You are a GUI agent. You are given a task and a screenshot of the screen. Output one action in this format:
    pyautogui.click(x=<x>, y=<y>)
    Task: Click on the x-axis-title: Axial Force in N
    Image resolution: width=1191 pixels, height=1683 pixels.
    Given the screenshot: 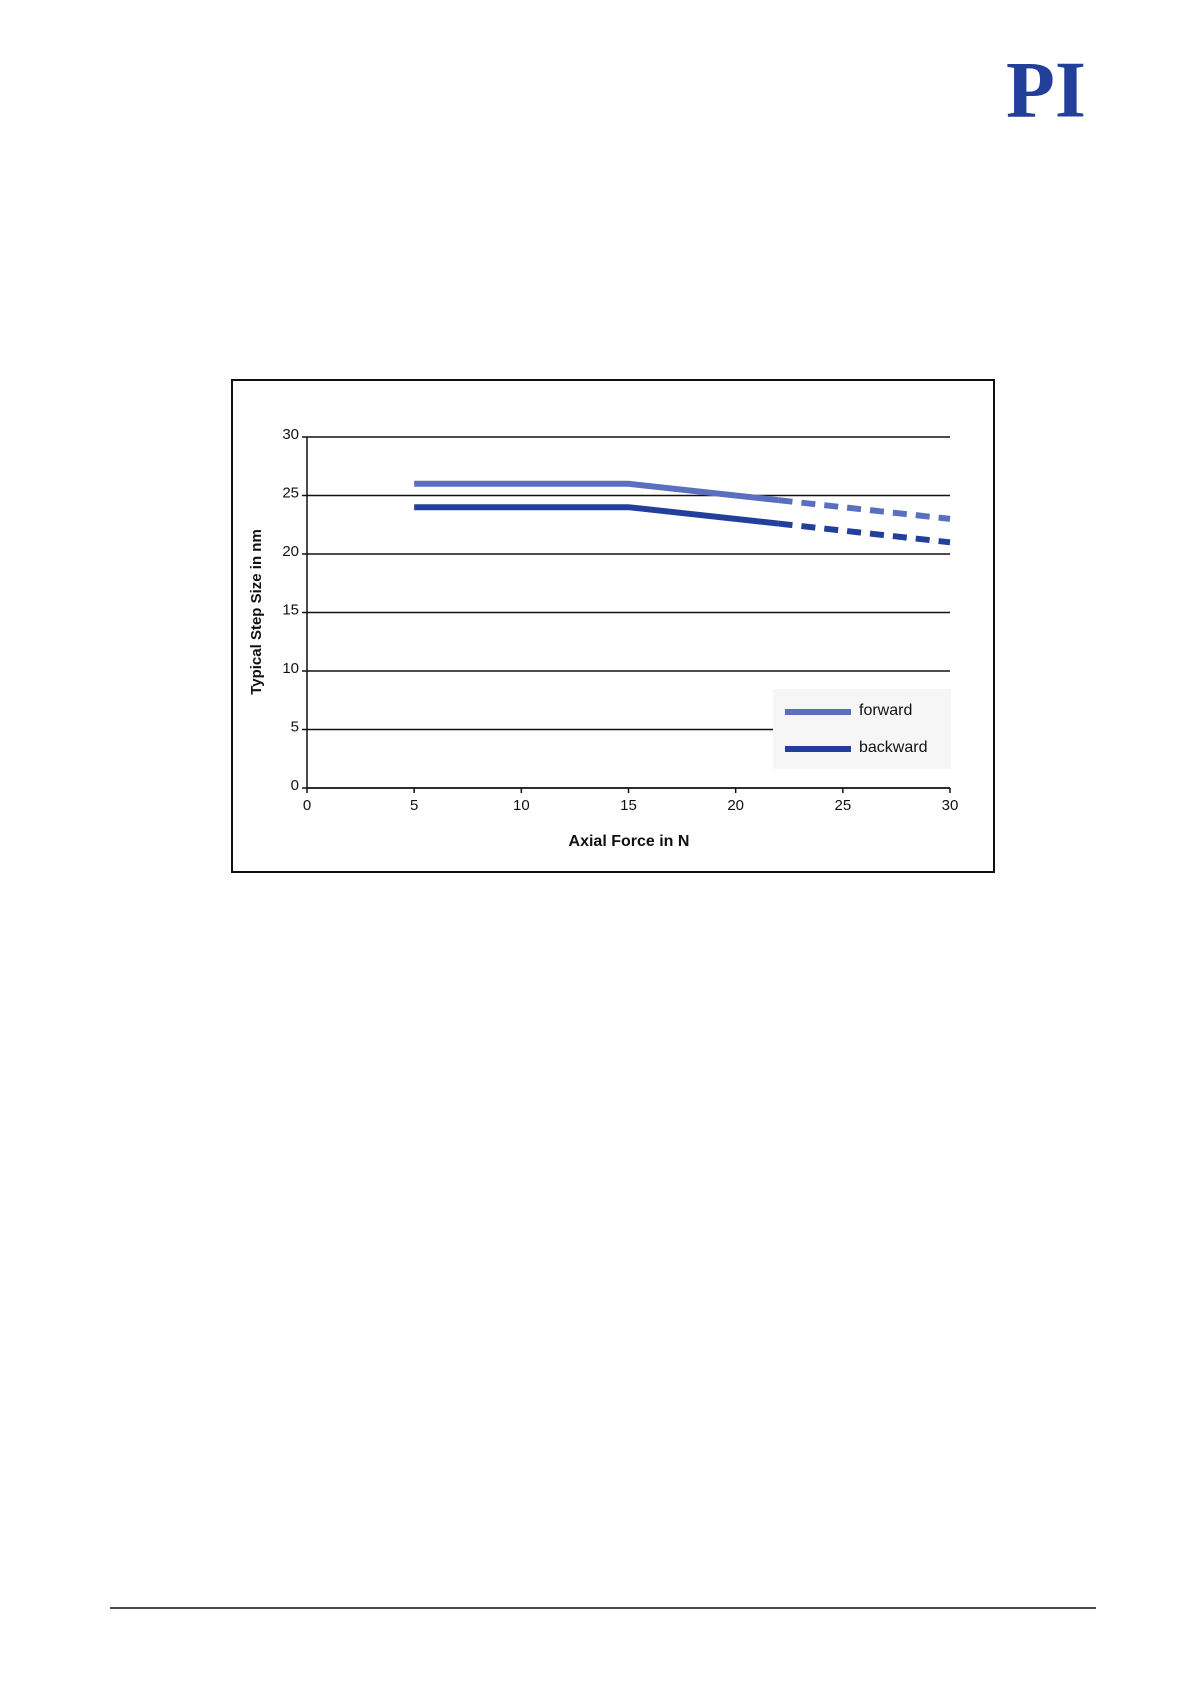 What is the action you would take?
    pyautogui.click(x=629, y=841)
    